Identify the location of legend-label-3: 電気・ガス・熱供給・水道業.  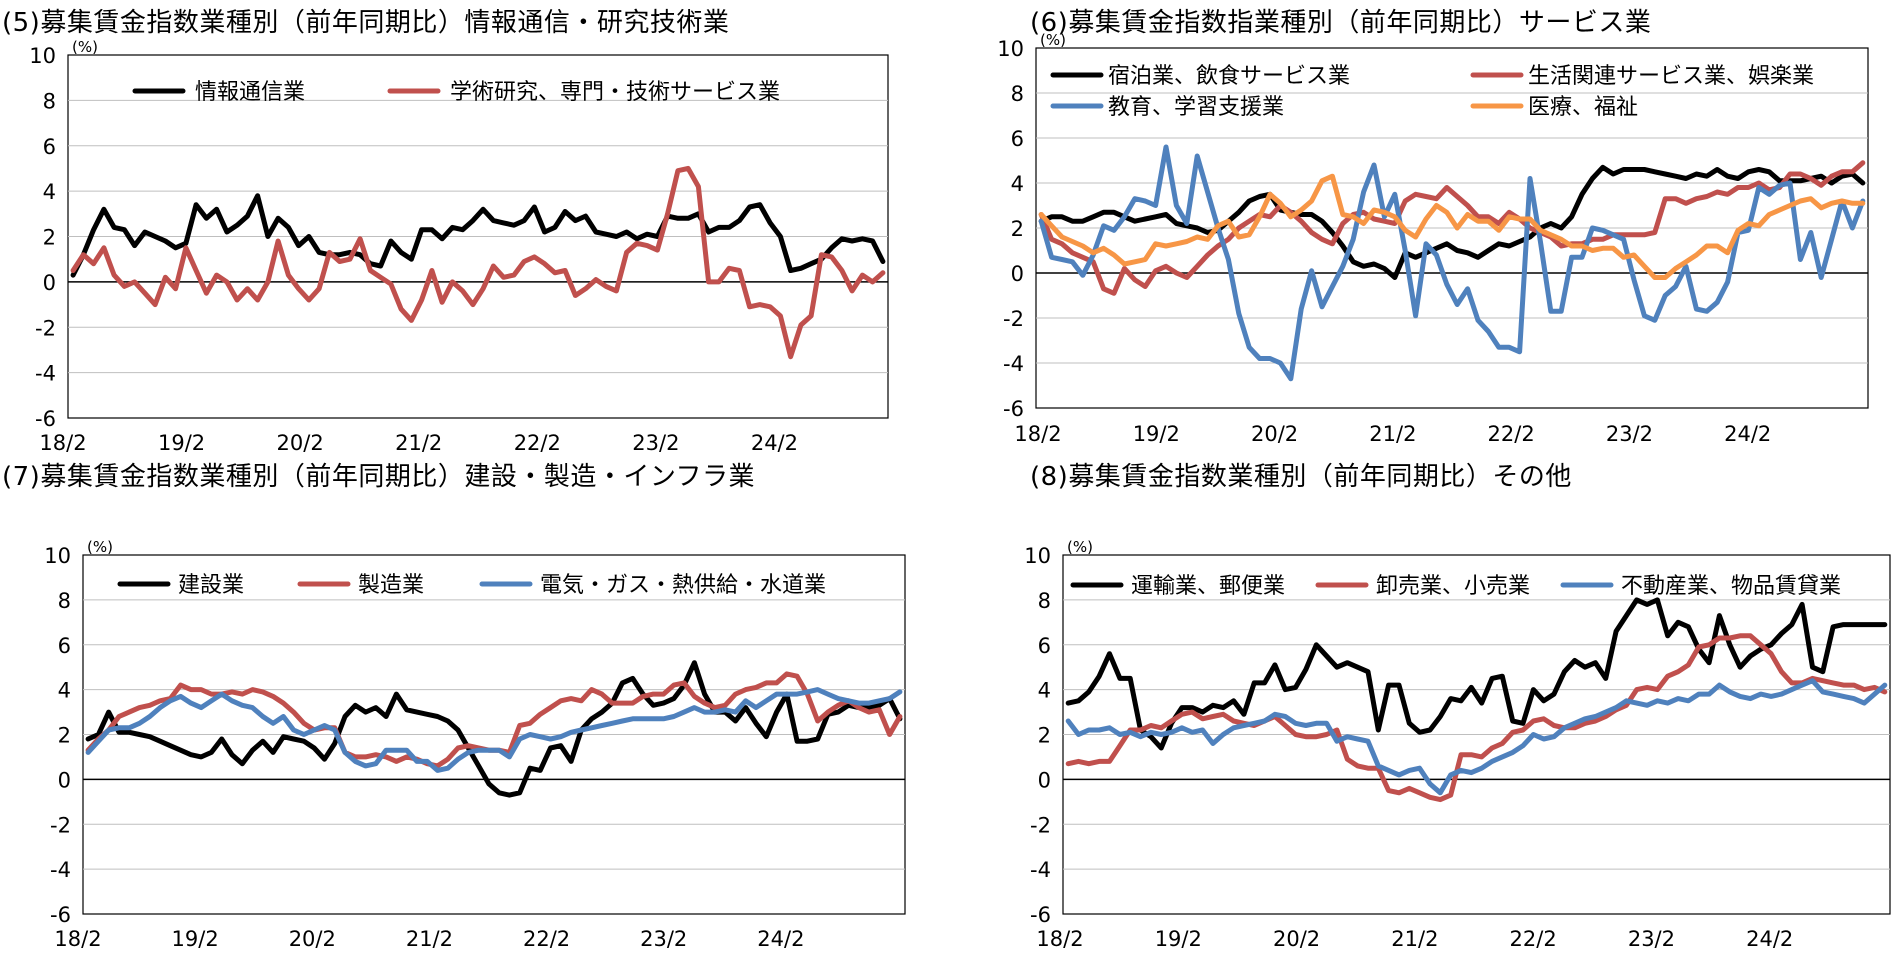
(683, 585).